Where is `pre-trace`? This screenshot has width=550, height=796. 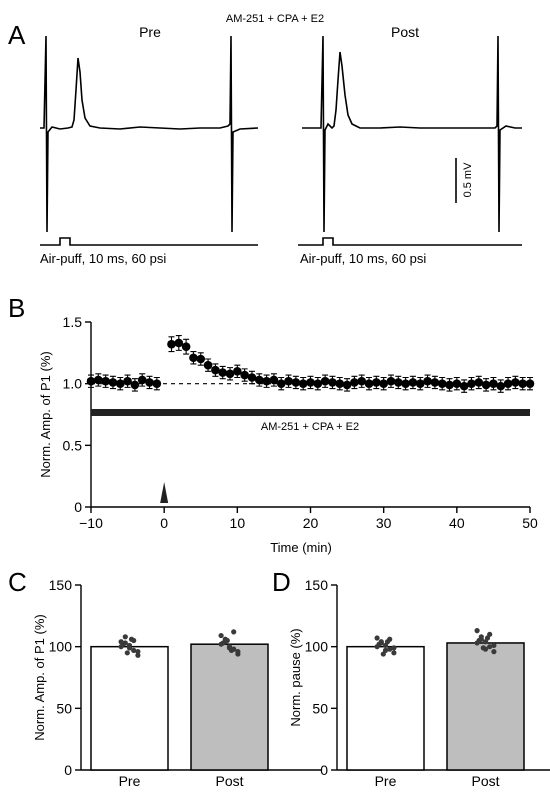 pre-trace is located at coordinates (149, 134).